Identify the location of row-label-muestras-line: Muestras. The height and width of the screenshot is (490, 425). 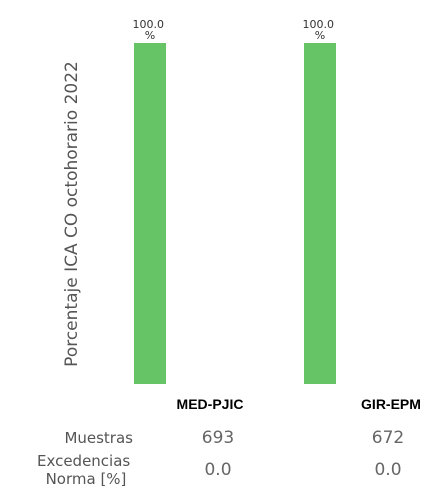
(98, 438).